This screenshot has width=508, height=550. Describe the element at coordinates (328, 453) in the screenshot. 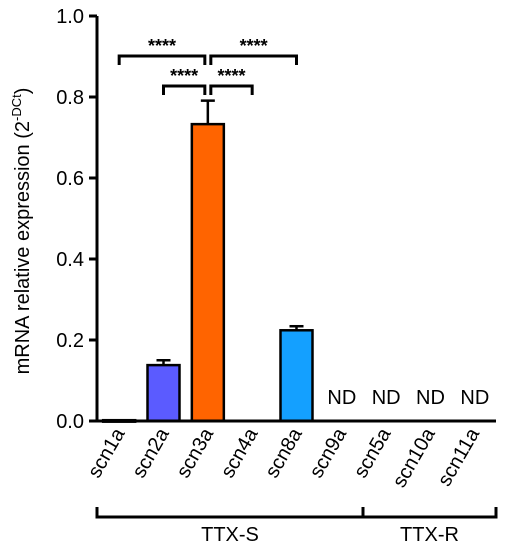

I see `x-tick-label-scn9a: scn9a` at that location.